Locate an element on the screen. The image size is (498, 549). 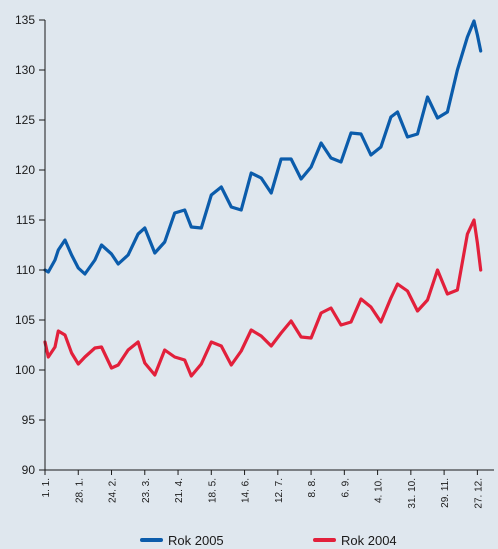
y-ticks: 90 95 100 105 110 115 120 125 130 135 is located at coordinates (30, 245).